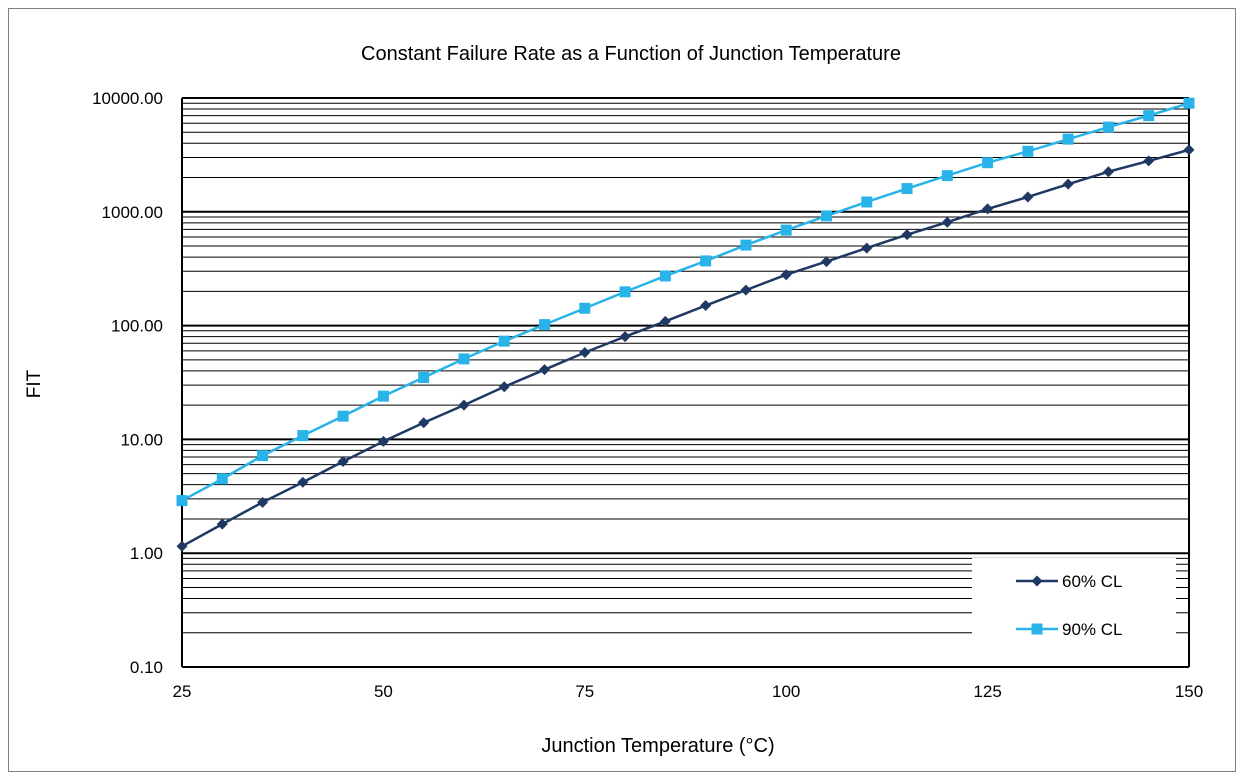 The width and height of the screenshot is (1246, 780). What do you see at coordinates (1189, 691) in the screenshot?
I see `x-tick-label: 150` at bounding box center [1189, 691].